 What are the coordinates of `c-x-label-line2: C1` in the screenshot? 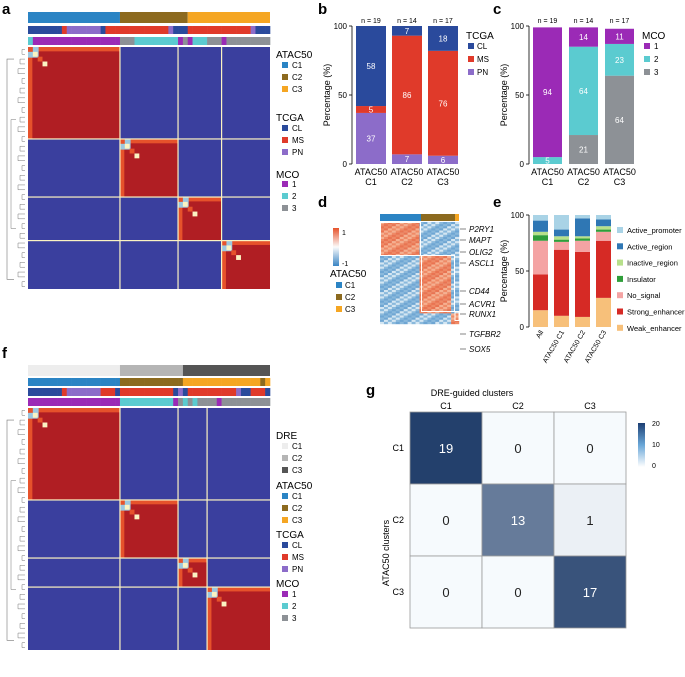 It's located at (548, 182).